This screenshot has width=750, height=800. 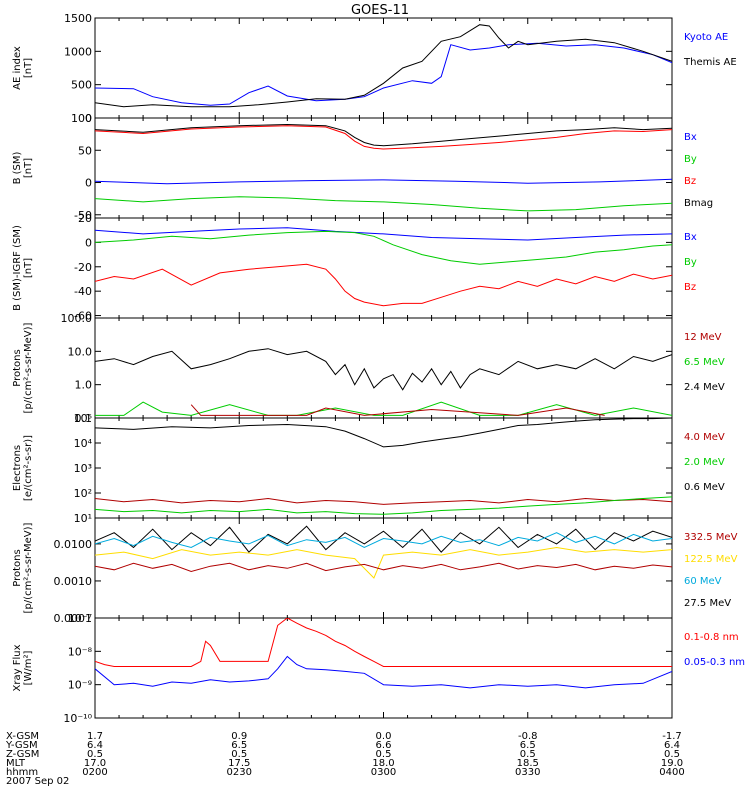 What do you see at coordinates (383, 642) in the screenshot?
I see `series-line-0-1-0-8-nm` at bounding box center [383, 642].